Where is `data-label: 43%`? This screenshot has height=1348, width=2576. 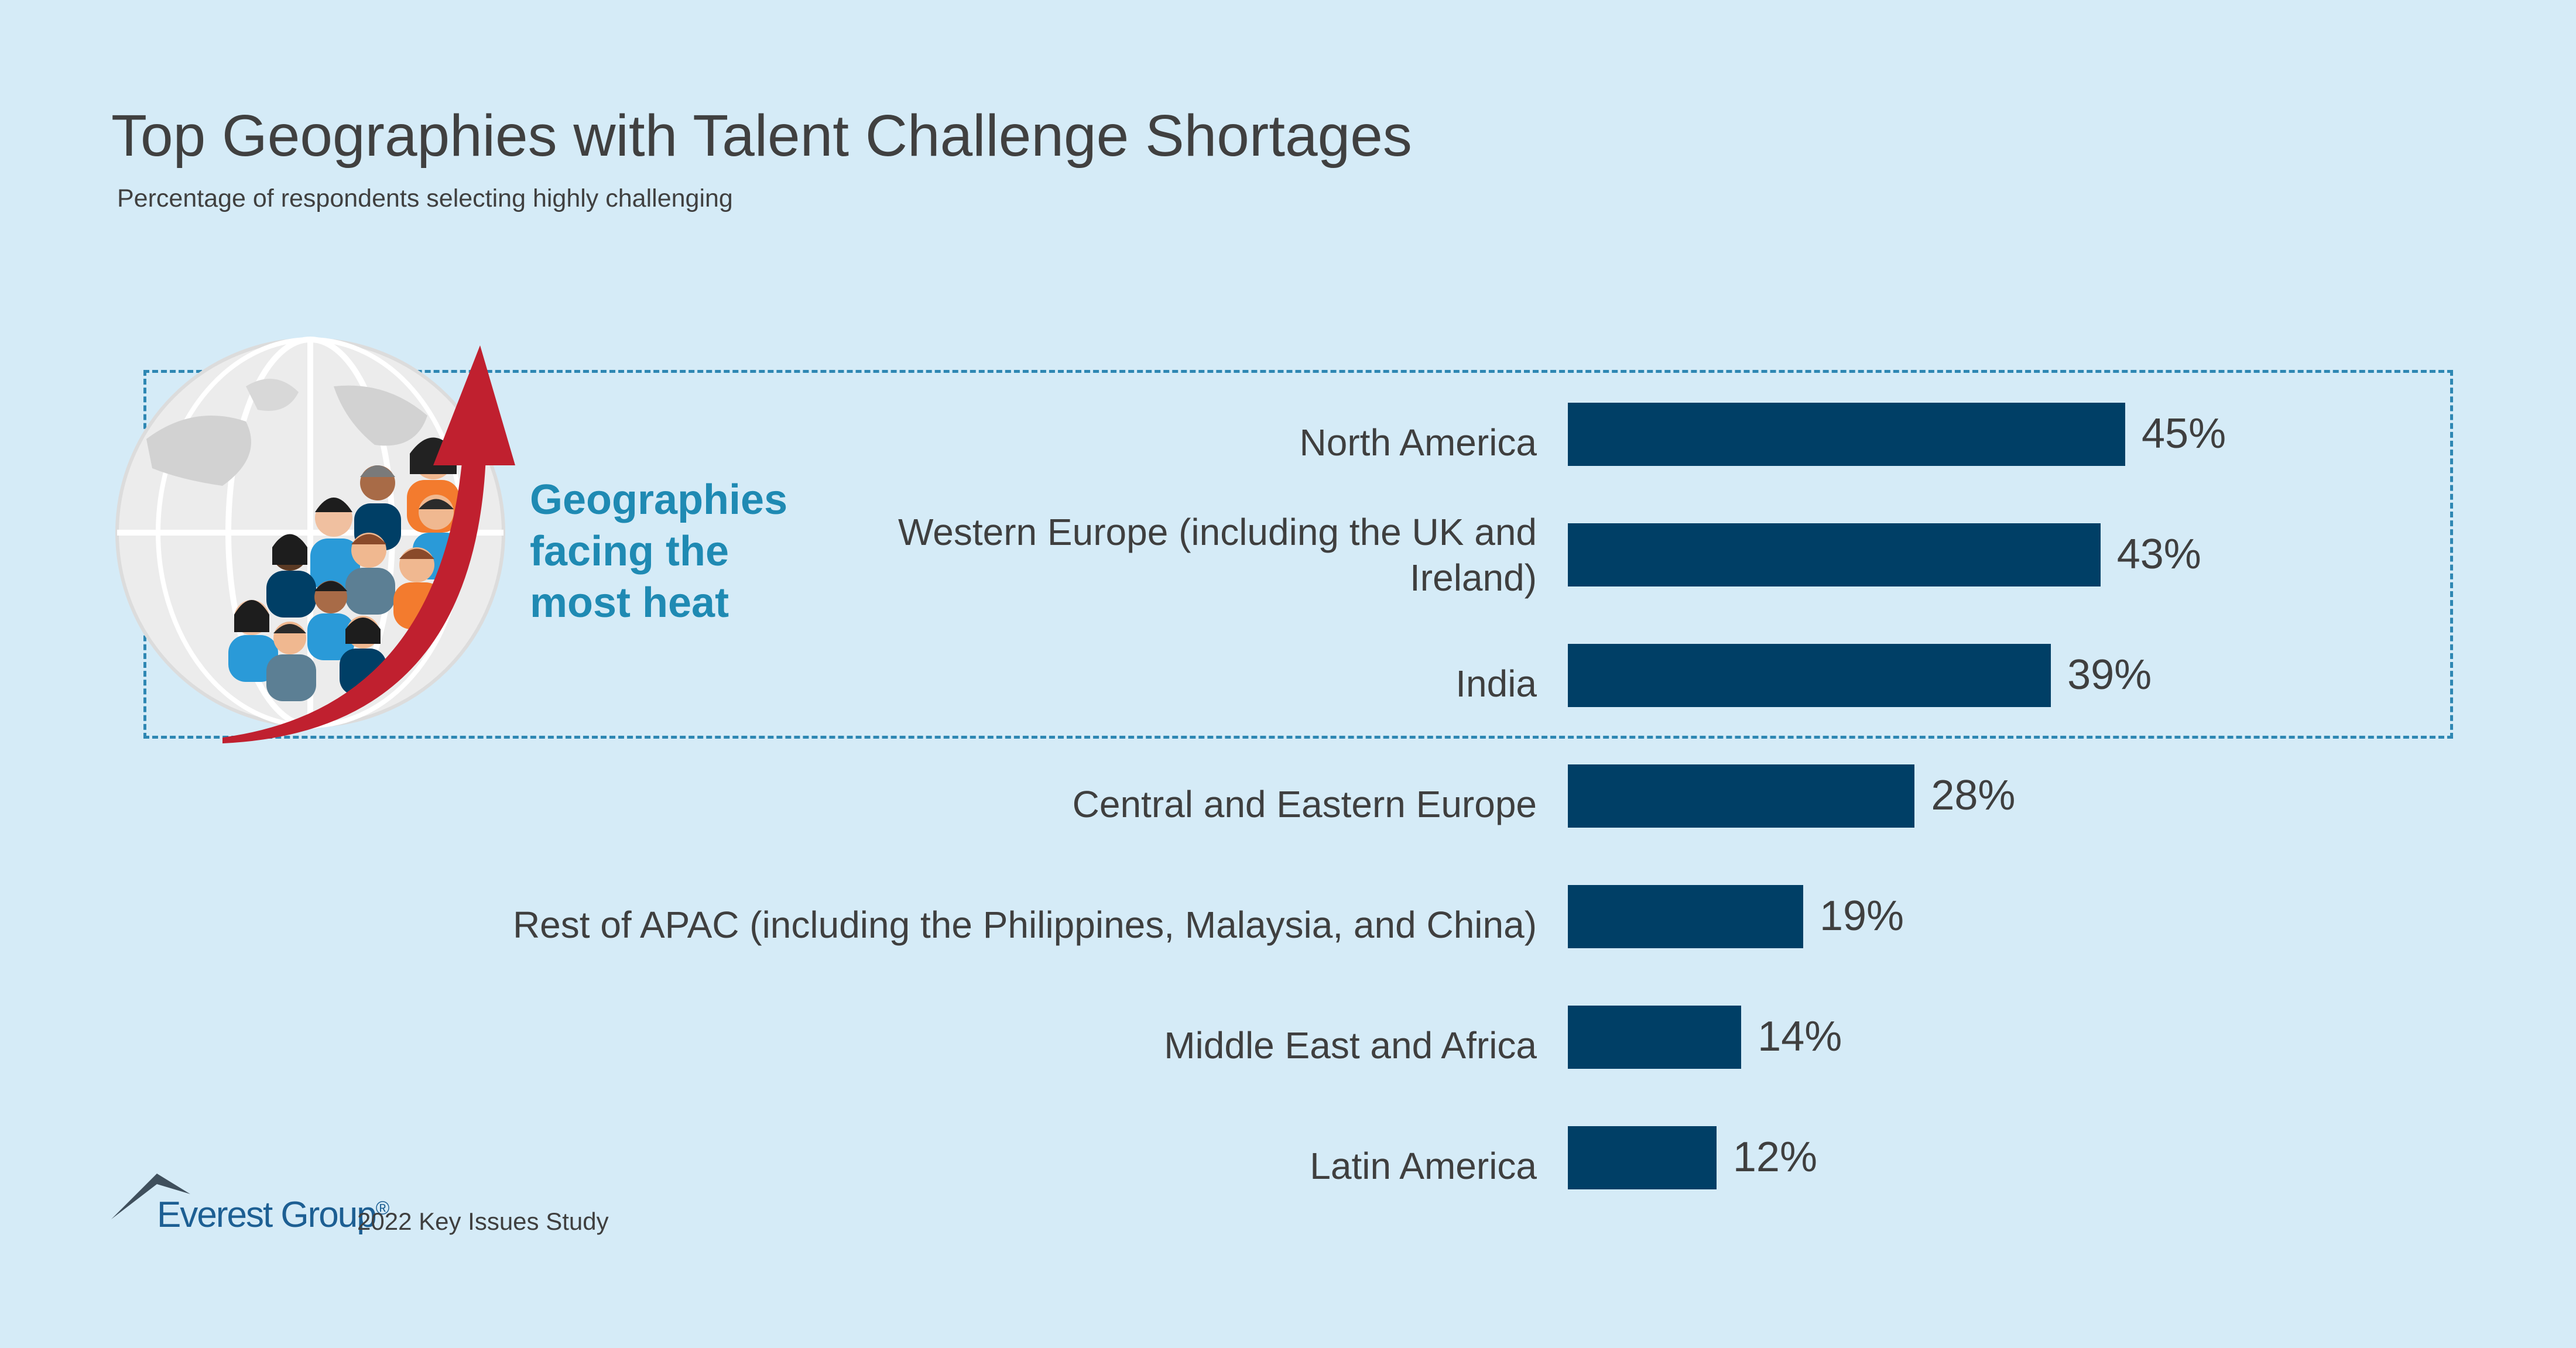 data-label: 43% is located at coordinates (2158, 554).